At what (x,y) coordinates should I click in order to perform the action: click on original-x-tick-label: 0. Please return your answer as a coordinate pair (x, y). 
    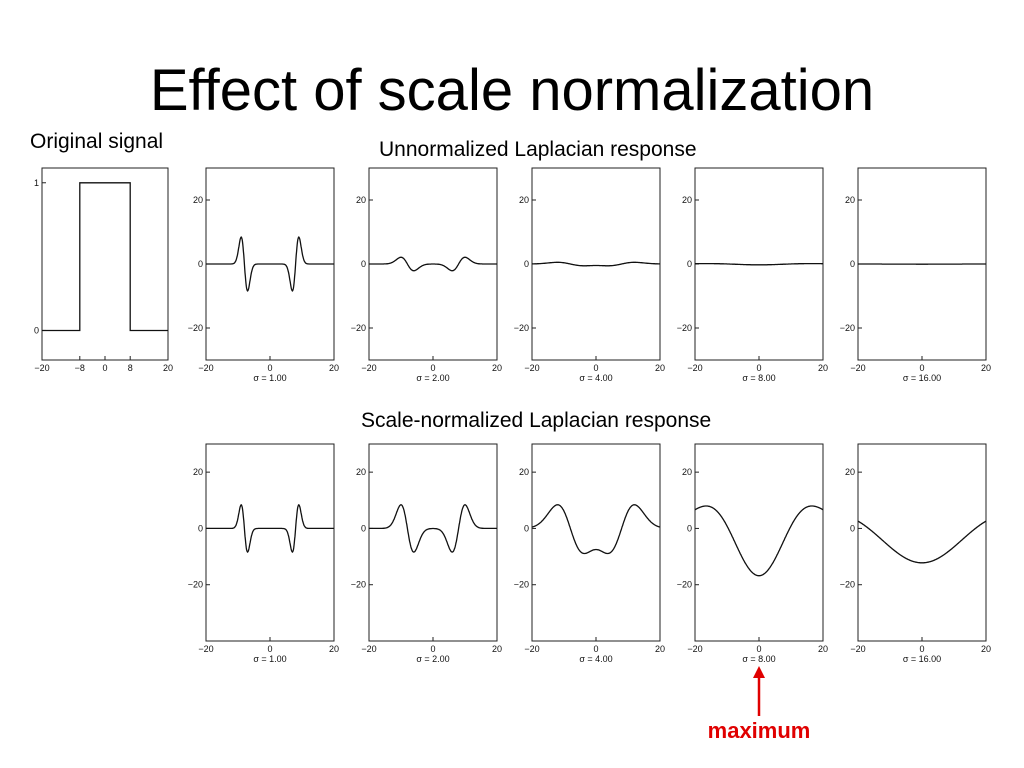
    Looking at the image, I should click on (104, 368).